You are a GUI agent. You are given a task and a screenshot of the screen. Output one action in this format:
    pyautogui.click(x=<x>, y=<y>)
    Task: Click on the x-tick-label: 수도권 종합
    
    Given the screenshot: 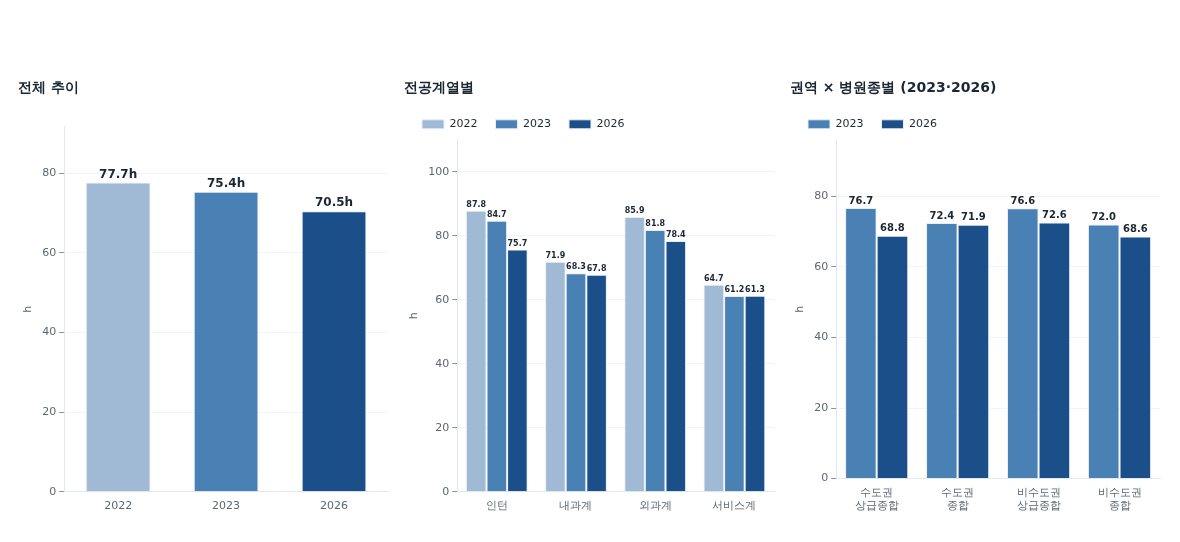 What is the action you would take?
    pyautogui.click(x=958, y=499)
    